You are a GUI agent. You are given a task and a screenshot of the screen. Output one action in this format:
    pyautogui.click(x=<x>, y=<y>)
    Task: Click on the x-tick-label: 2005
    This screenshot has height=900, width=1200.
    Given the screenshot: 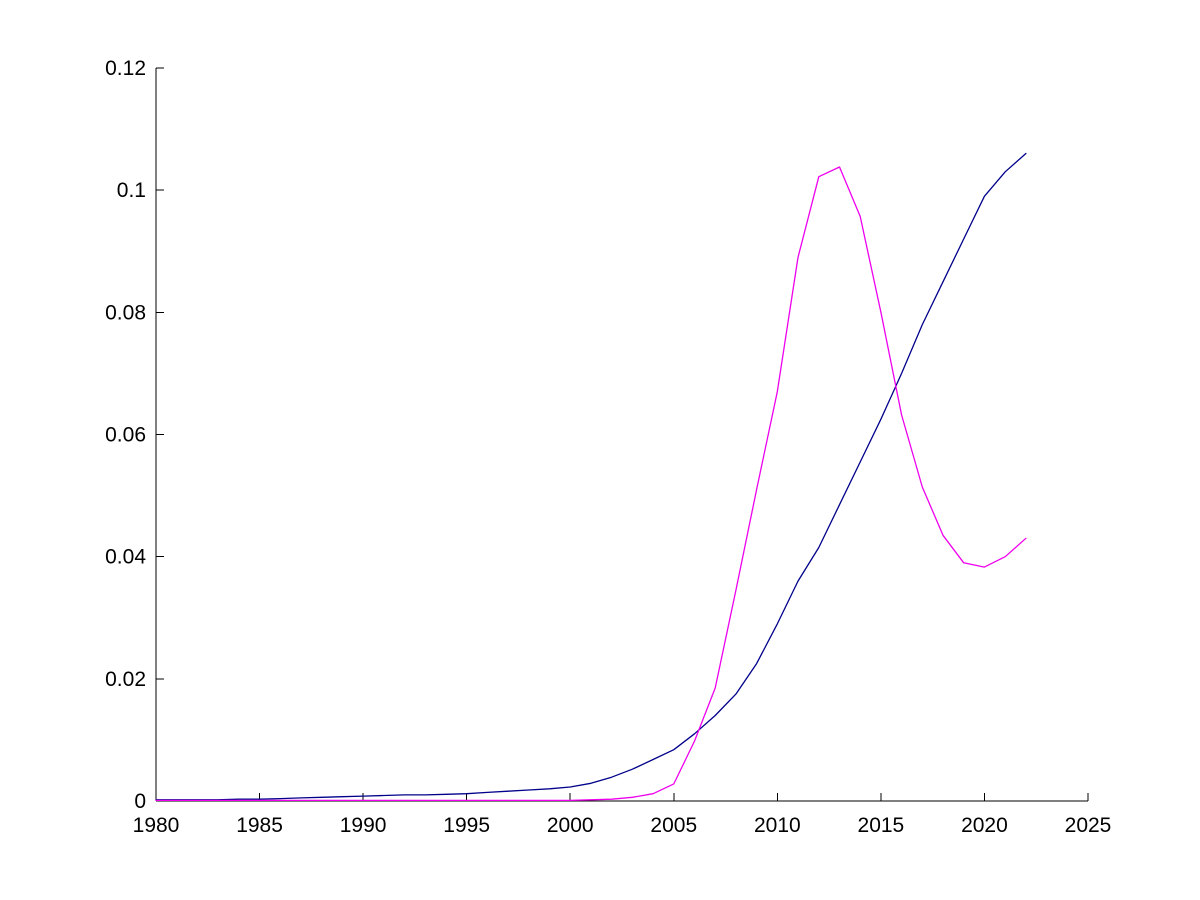 What is the action you would take?
    pyautogui.click(x=673, y=825)
    